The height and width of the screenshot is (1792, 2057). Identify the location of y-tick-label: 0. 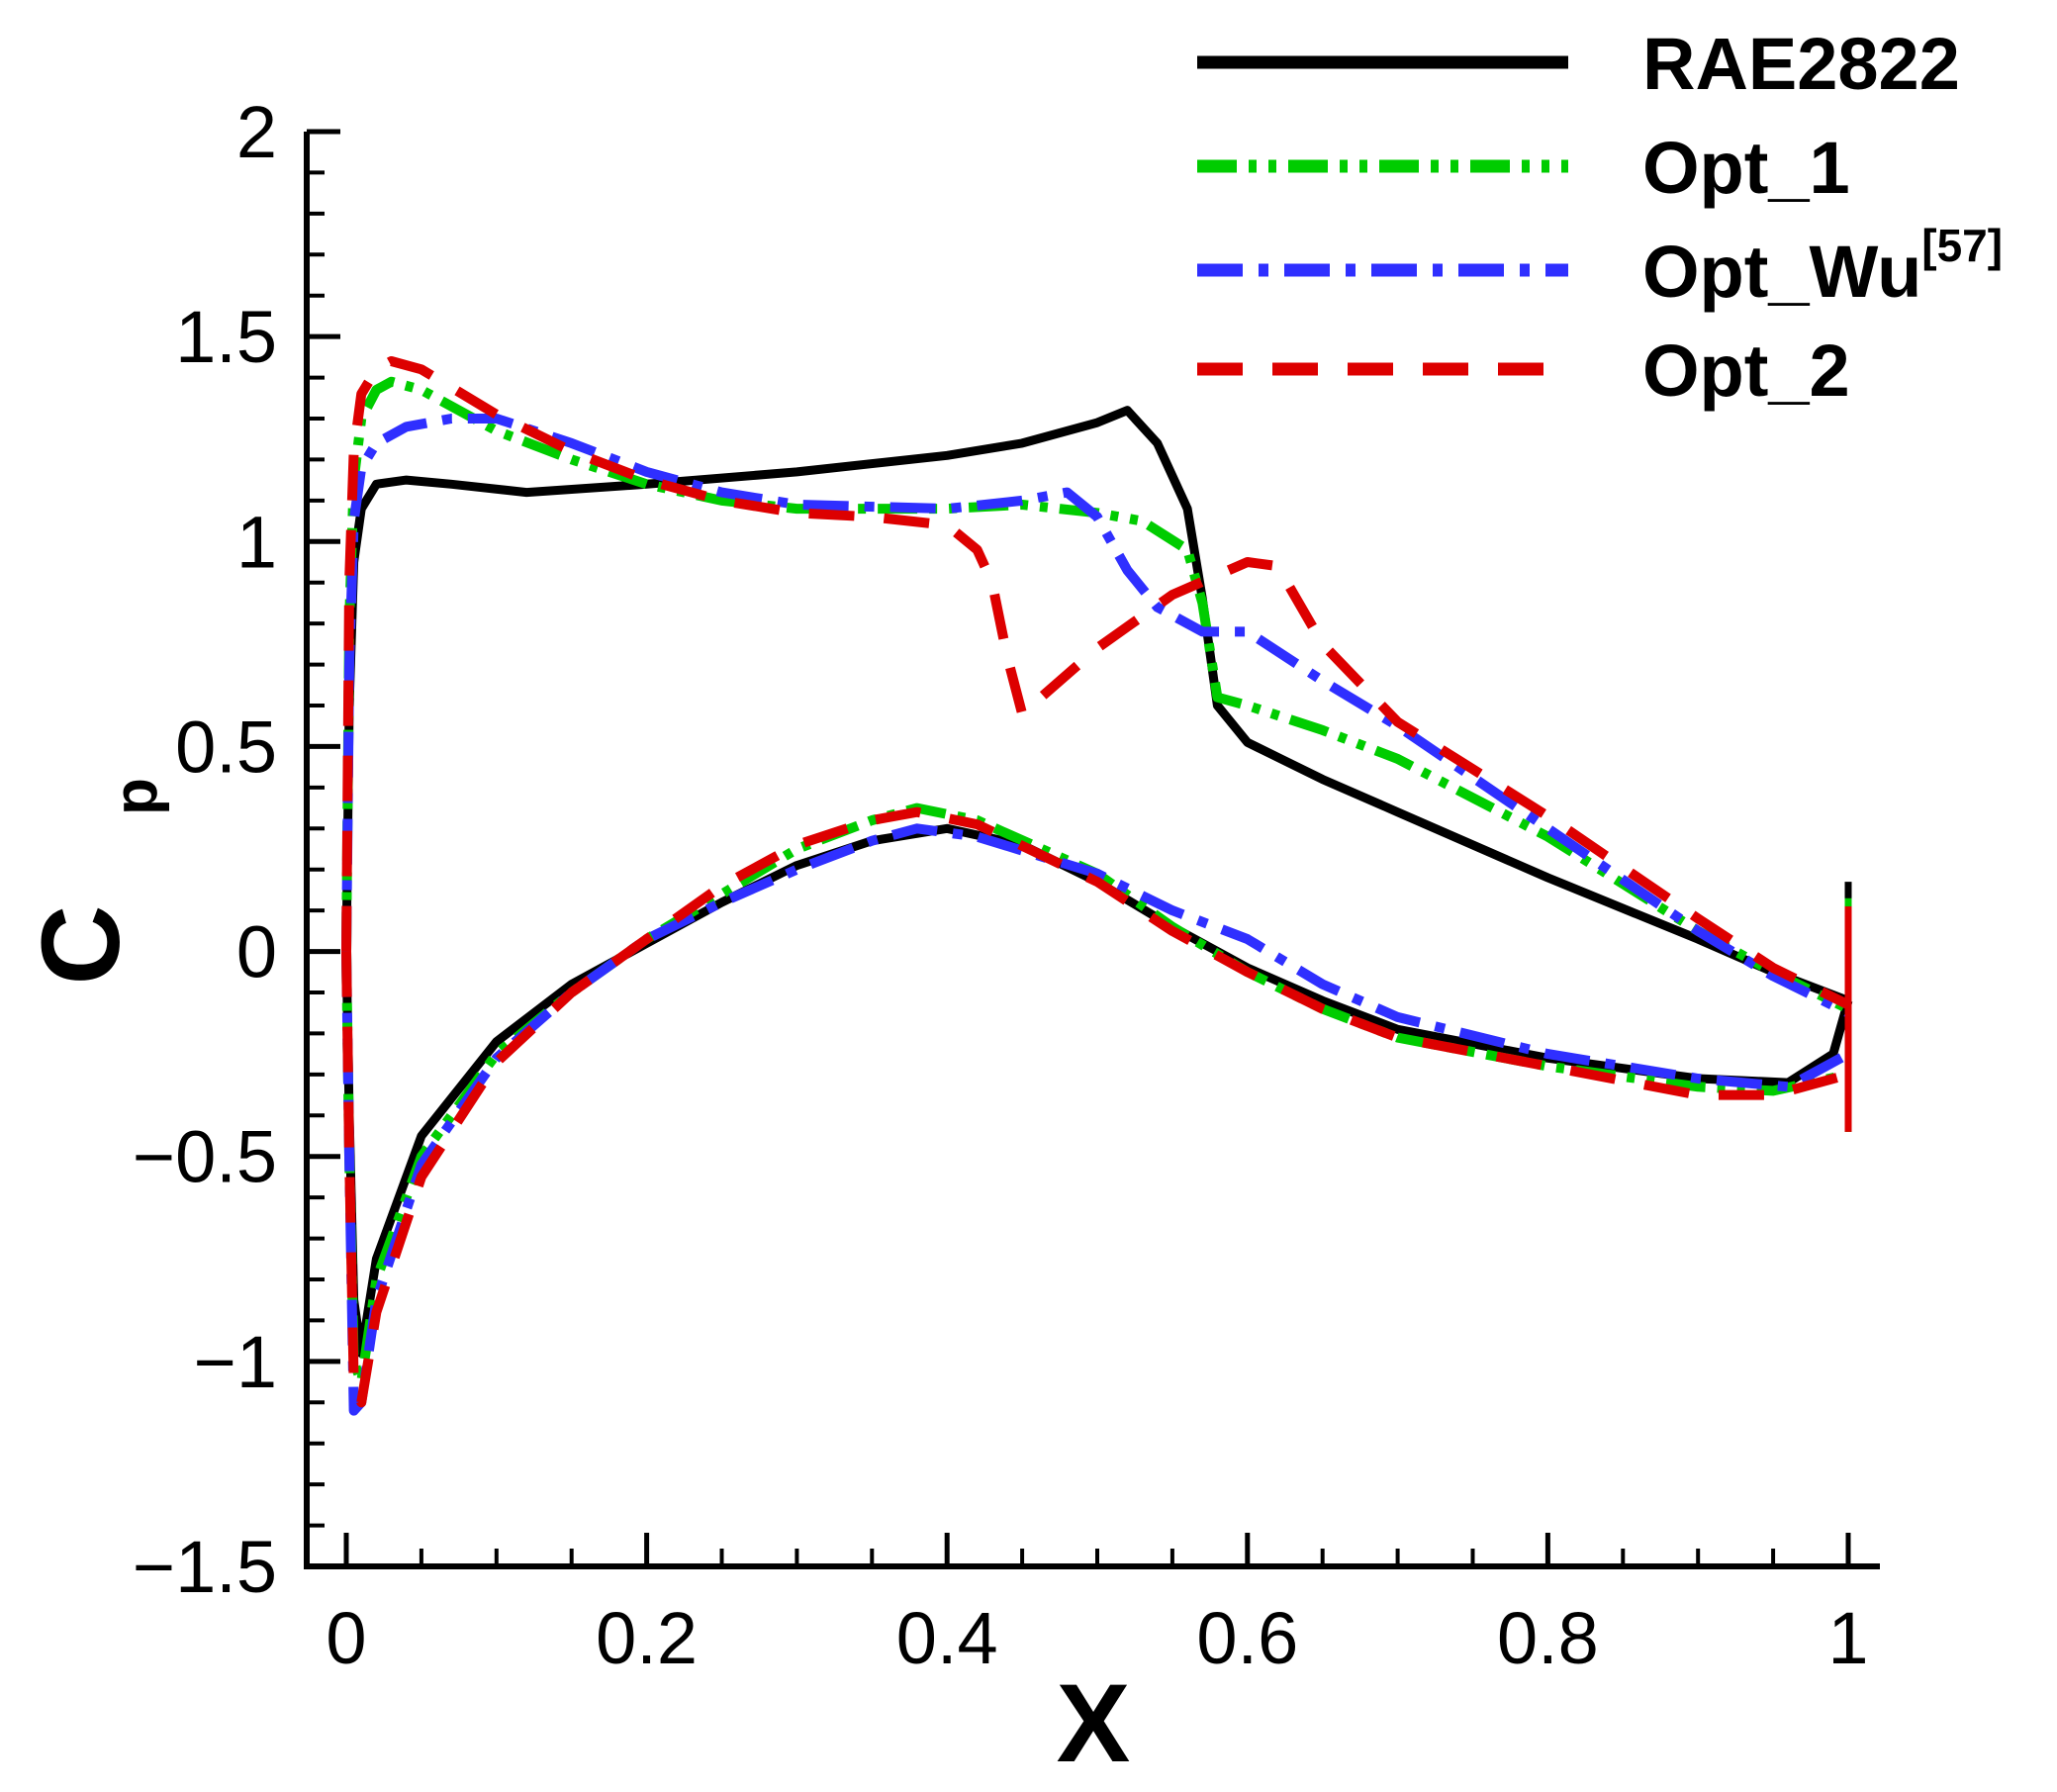
(256, 952).